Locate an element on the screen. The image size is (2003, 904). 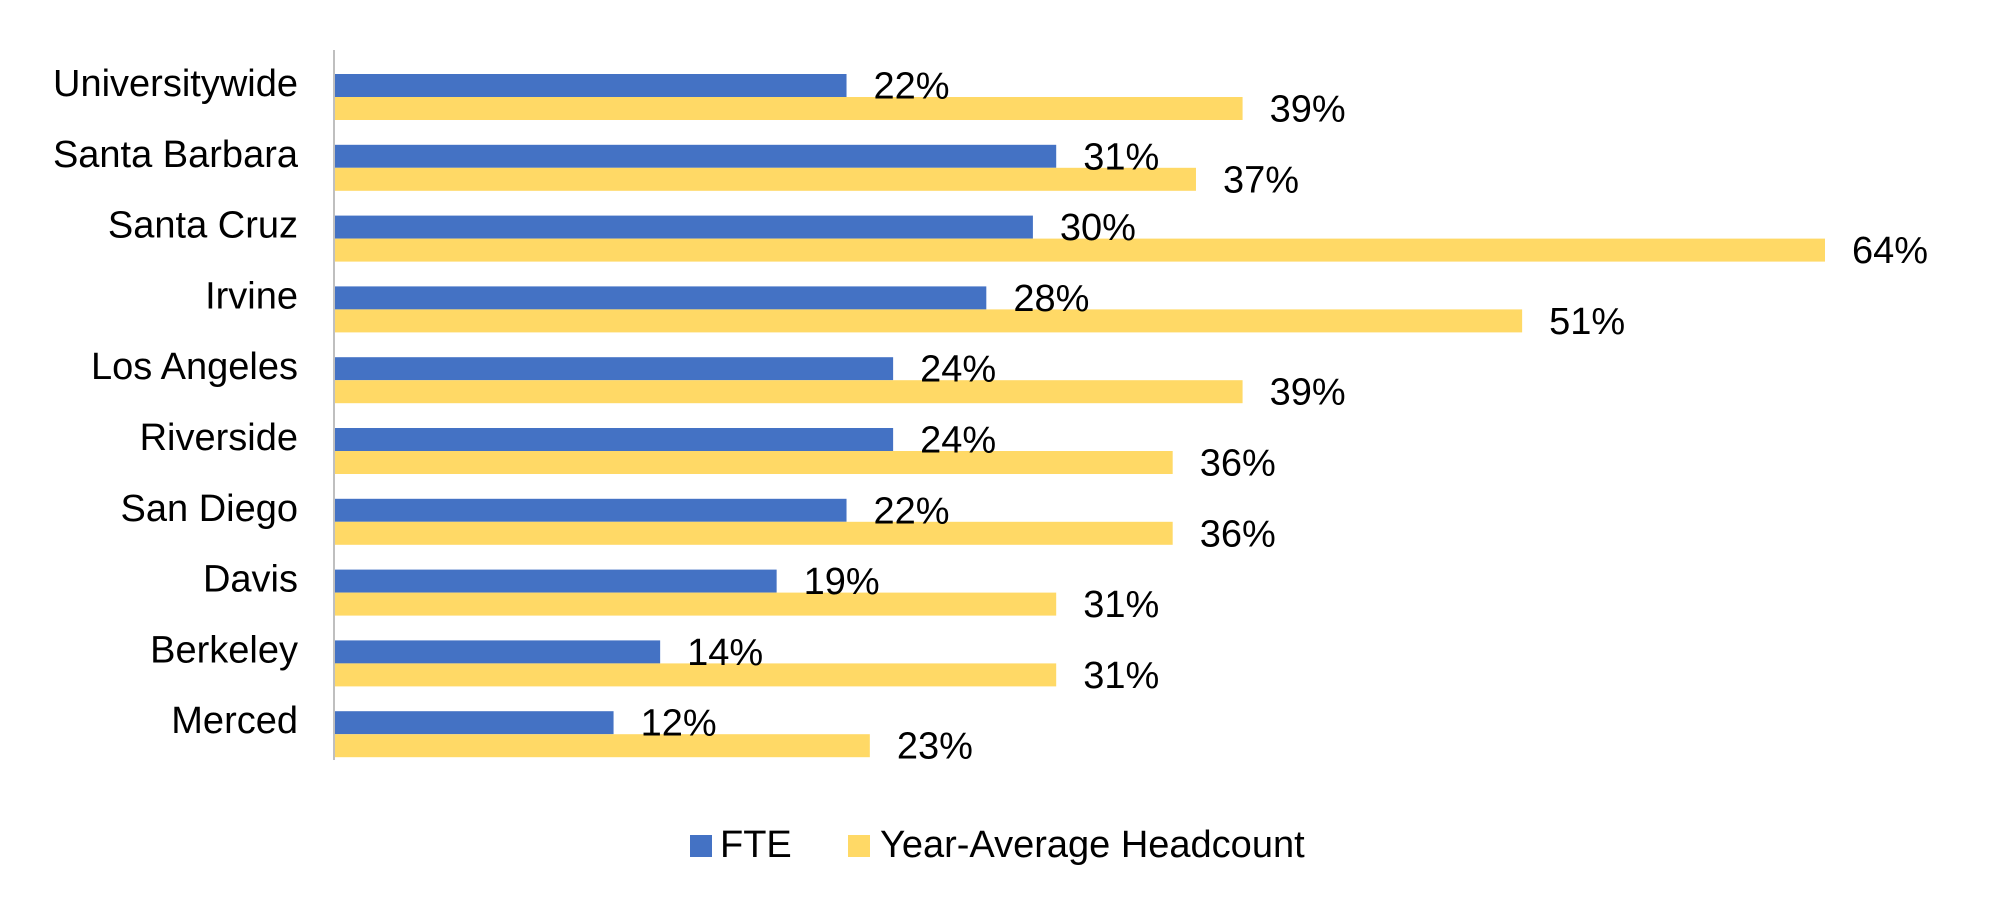
category-label-santa-cruz: Santa Cruz is located at coordinates (203, 226).